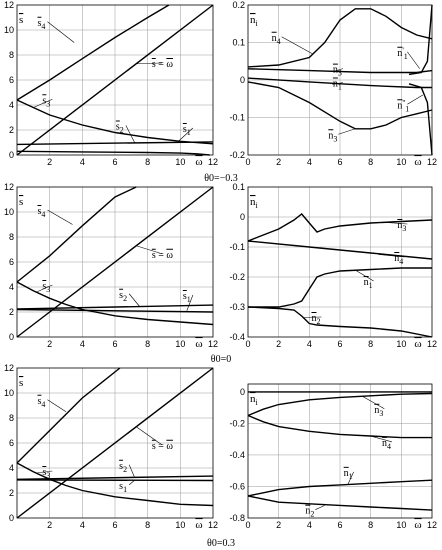 This screenshot has height=550, width=442. I want to click on y-tick-label: -0.8, so click(237, 518).